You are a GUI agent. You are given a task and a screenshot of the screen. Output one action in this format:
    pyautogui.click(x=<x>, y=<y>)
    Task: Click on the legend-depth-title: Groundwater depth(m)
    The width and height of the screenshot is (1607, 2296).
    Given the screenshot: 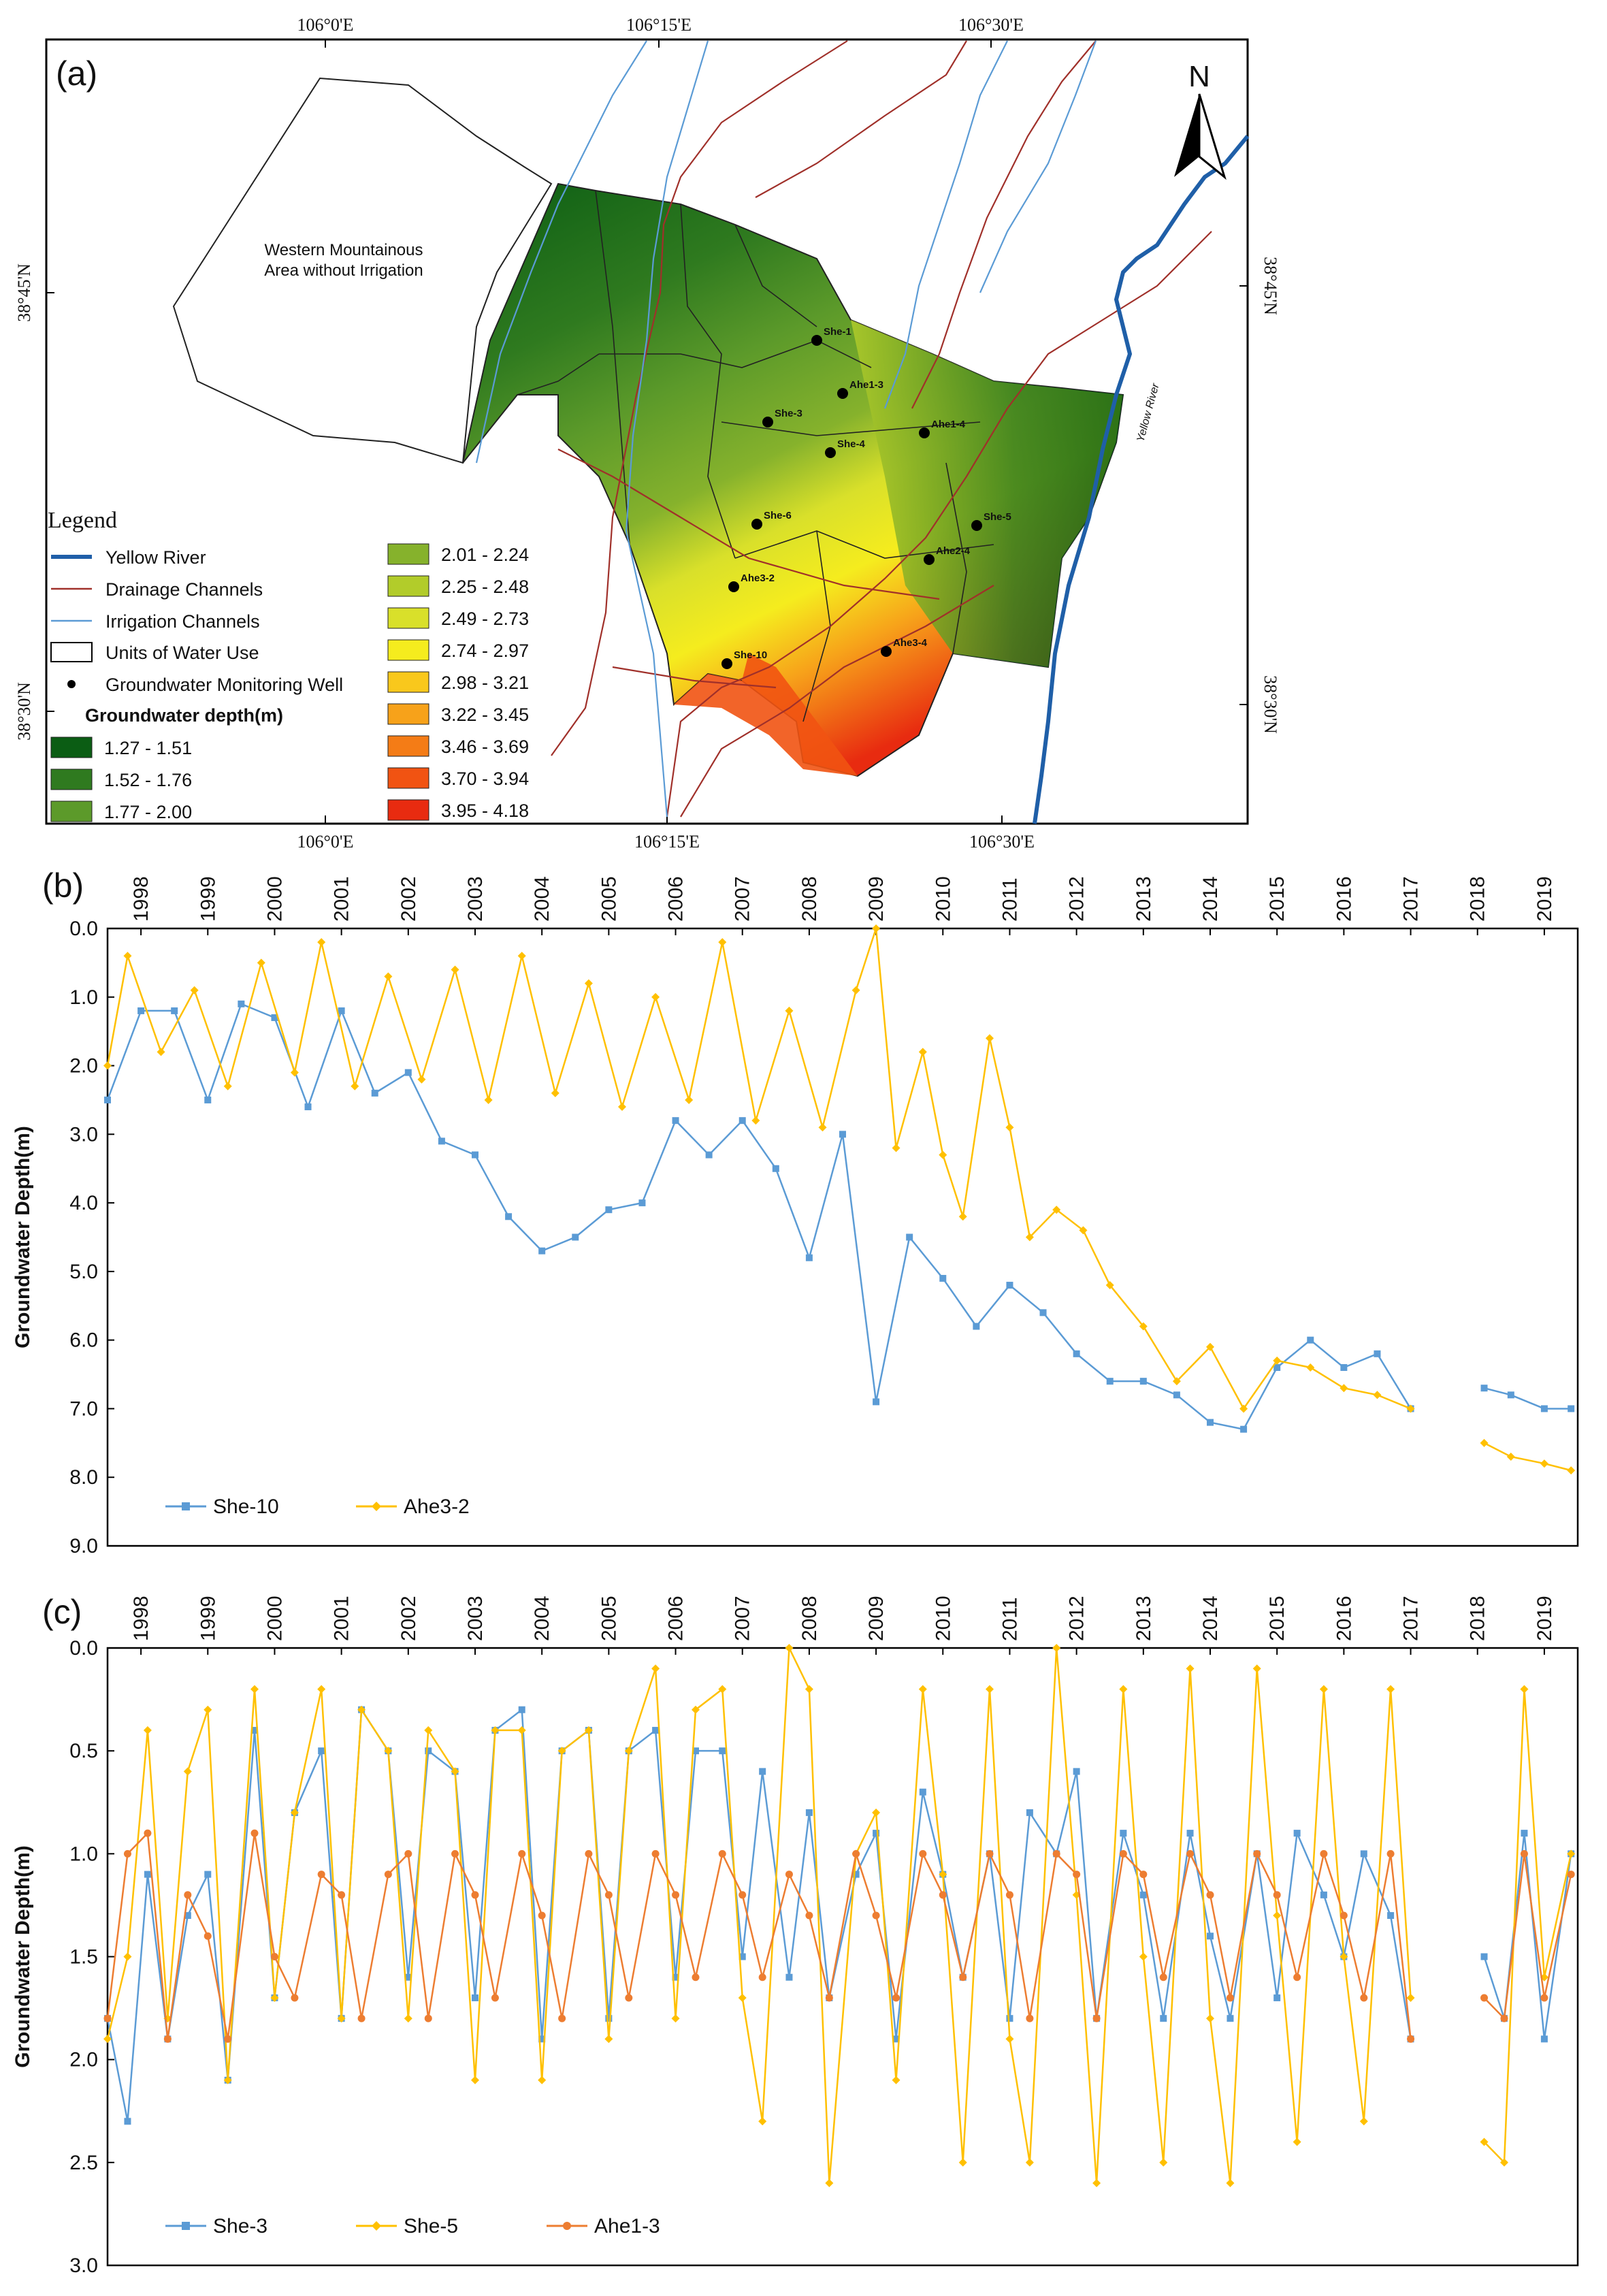 What is the action you would take?
    pyautogui.click(x=184, y=715)
    